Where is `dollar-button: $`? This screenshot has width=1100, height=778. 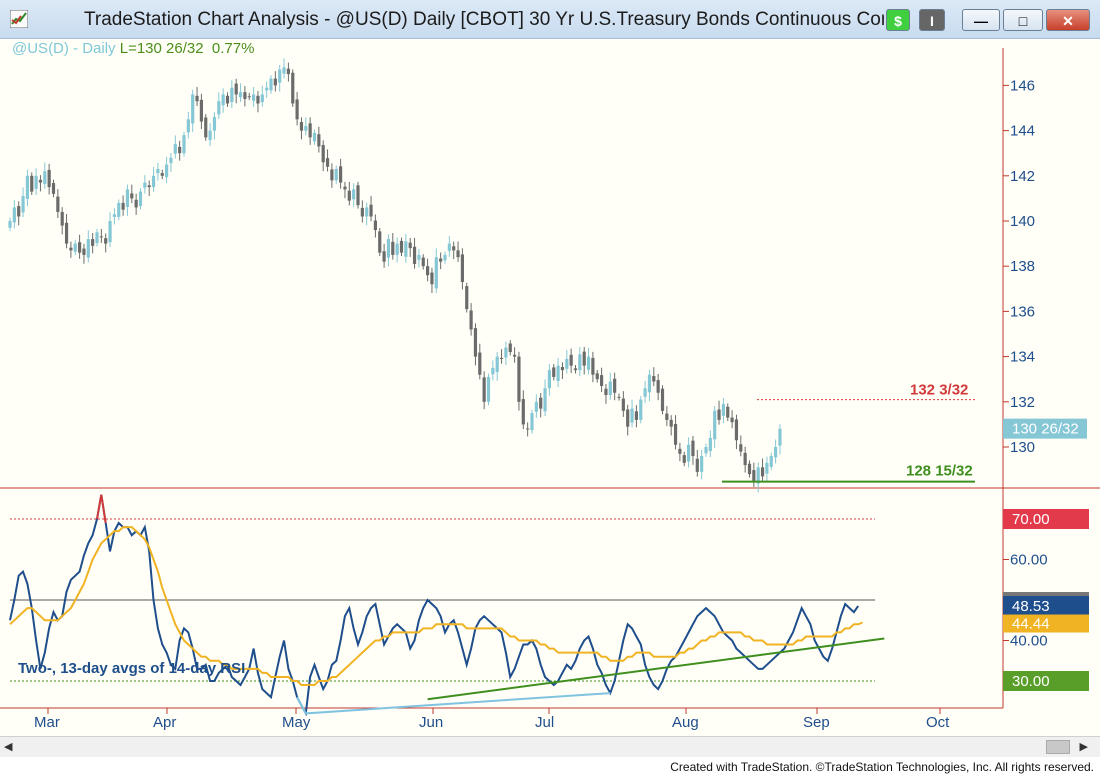 dollar-button: $ is located at coordinates (898, 20).